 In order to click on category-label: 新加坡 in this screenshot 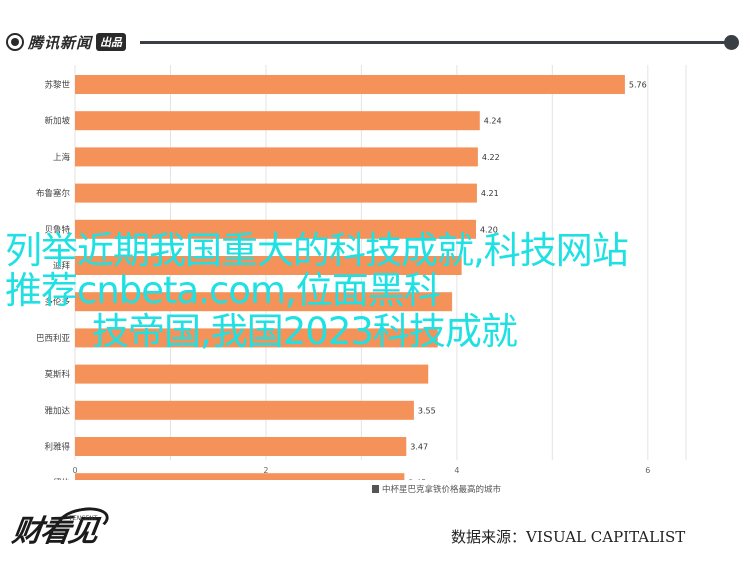, I will do `click(57, 121)`.